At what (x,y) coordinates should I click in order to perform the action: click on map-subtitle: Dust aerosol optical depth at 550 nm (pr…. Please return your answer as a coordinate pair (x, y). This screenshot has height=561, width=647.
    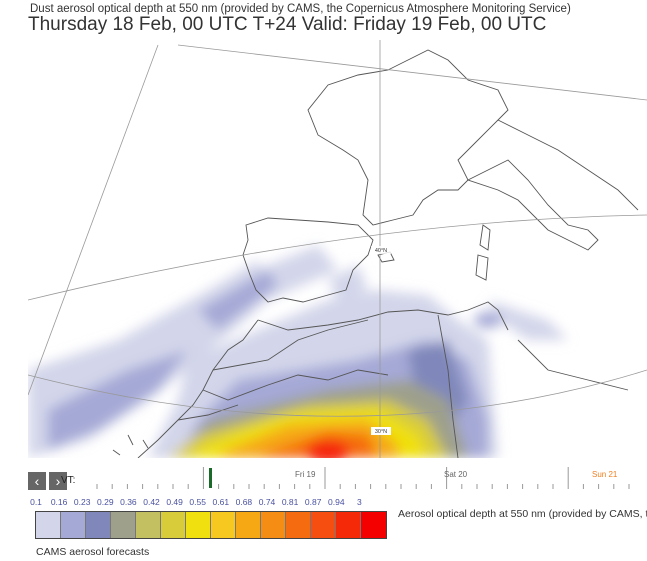
    Looking at the image, I should click on (300, 9).